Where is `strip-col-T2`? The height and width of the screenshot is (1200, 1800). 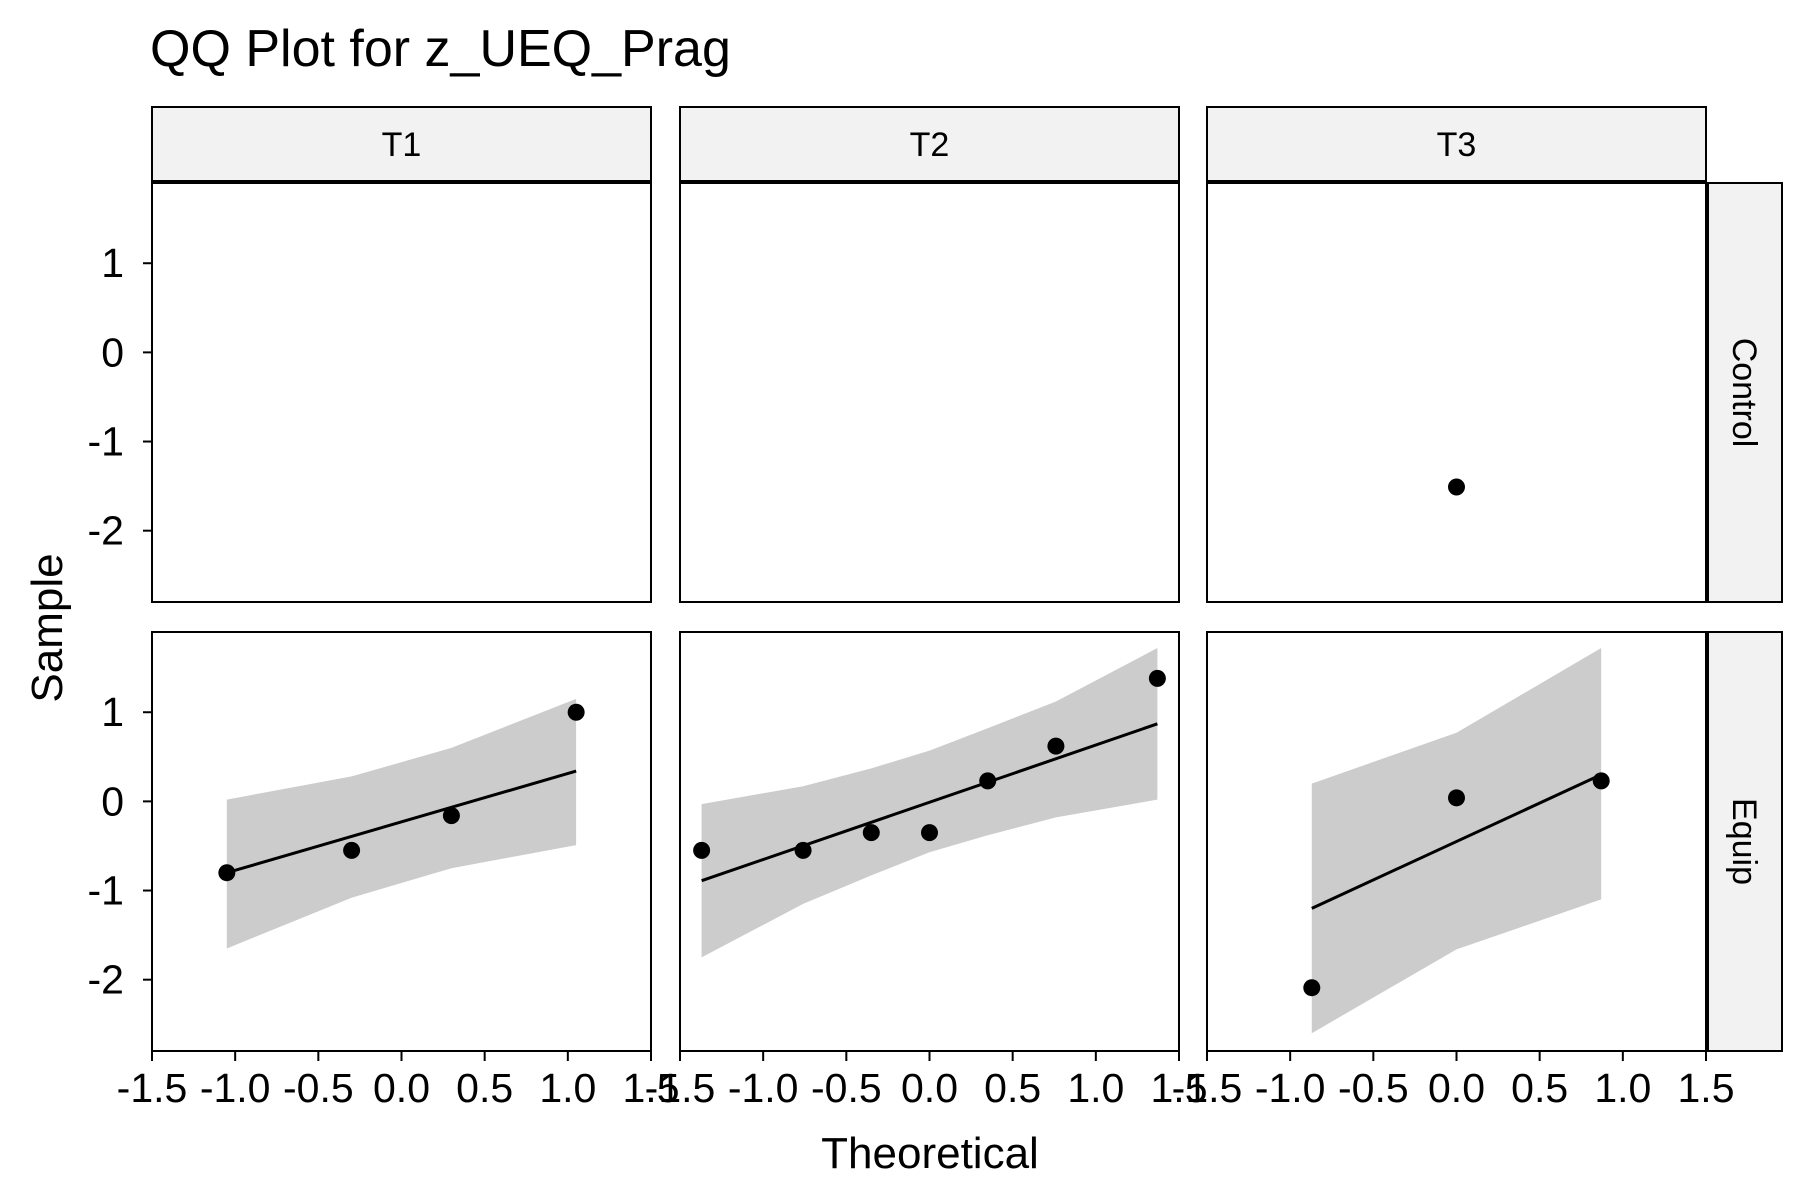 strip-col-T2 is located at coordinates (929, 144).